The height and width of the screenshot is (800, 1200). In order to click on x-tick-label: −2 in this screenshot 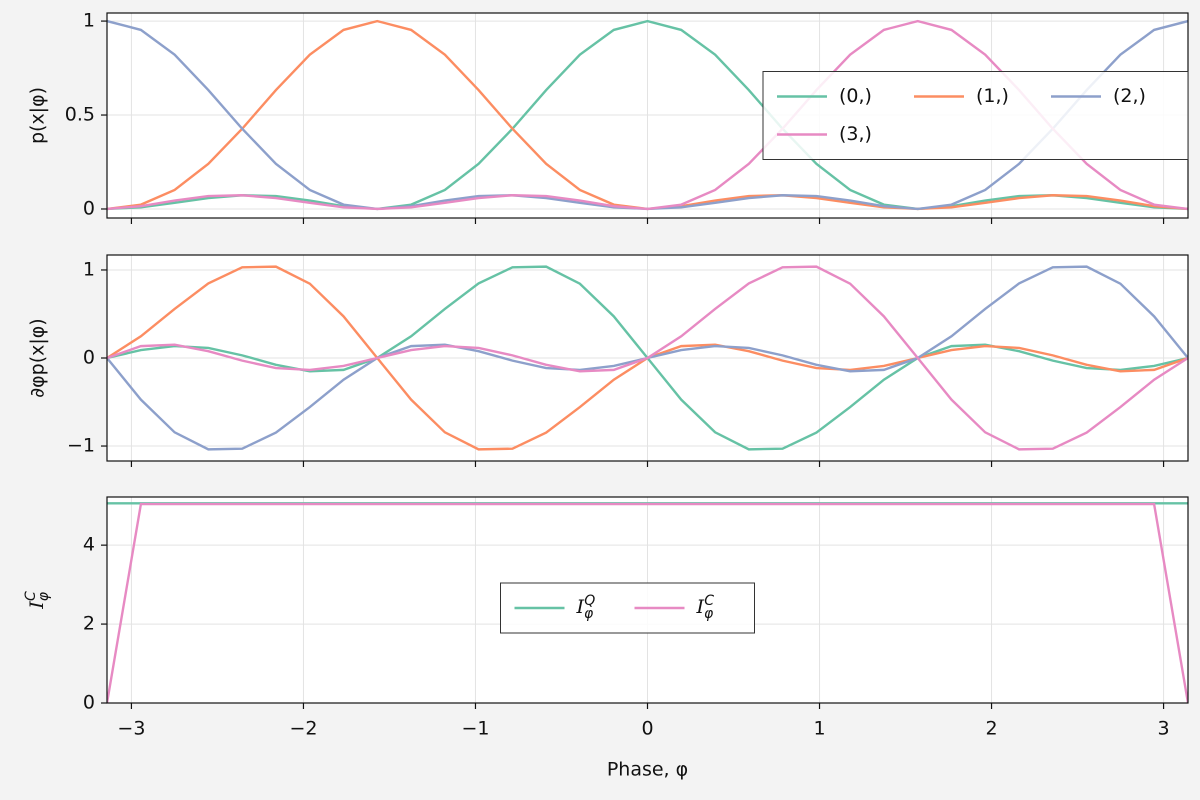, I will do `click(303, 729)`.